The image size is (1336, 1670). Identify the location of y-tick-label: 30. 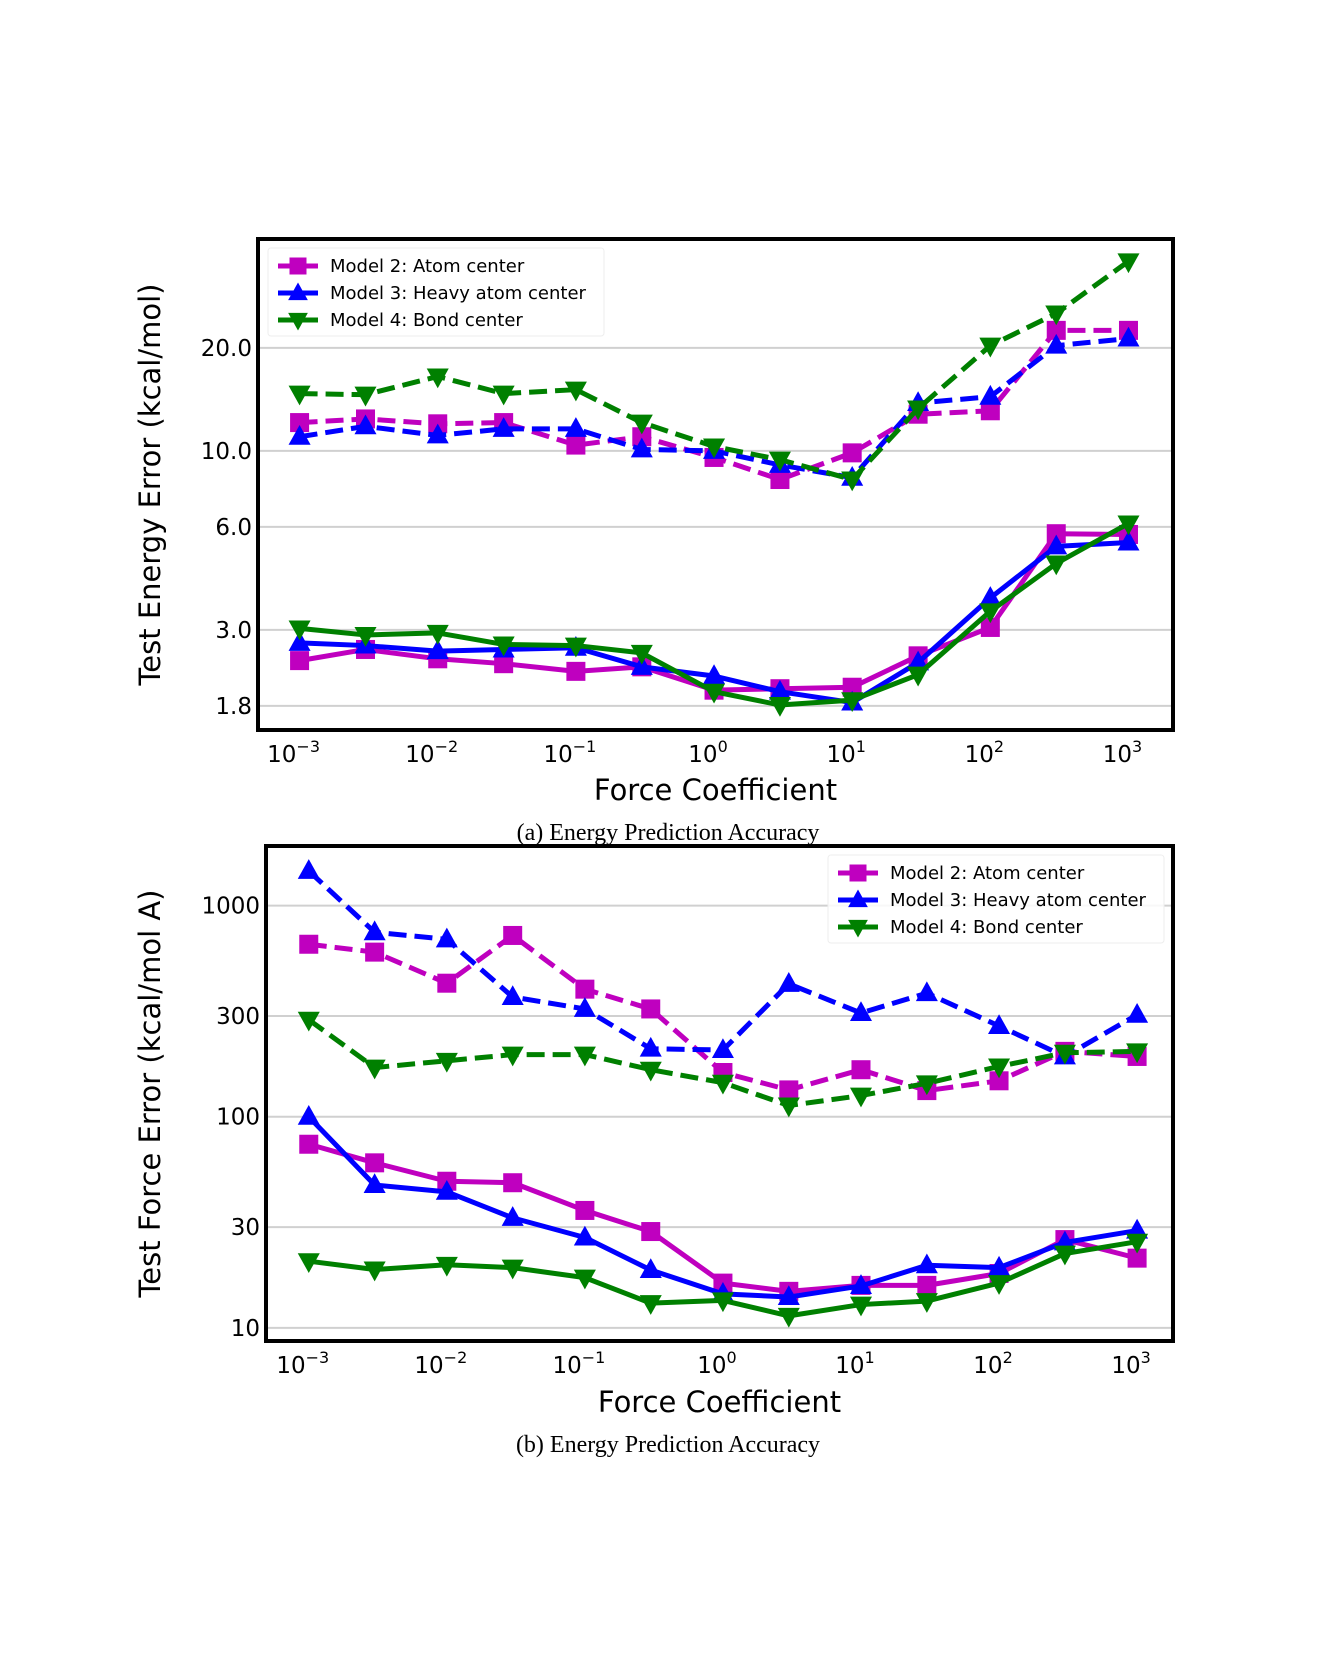
(245, 1228).